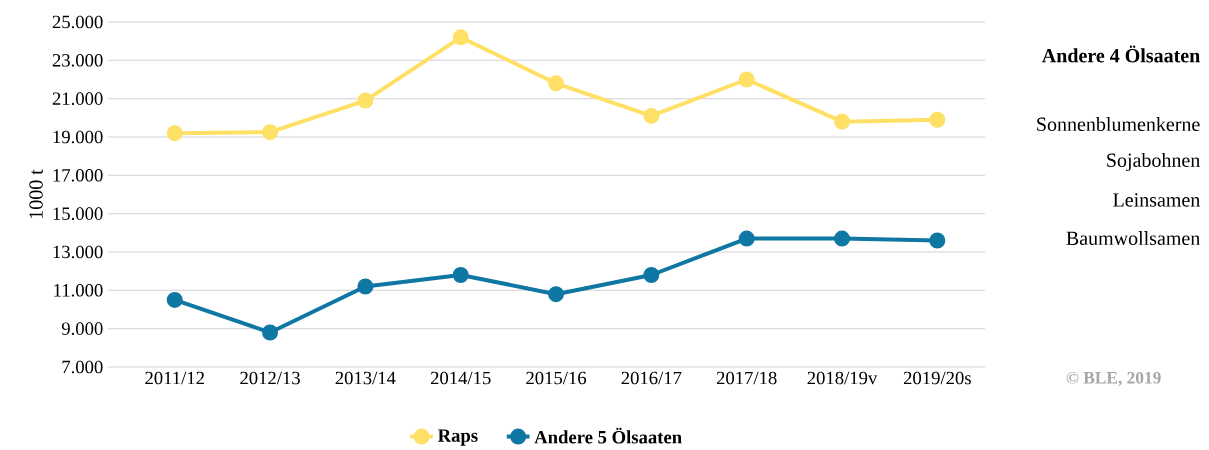  Describe the element at coordinates (1154, 162) in the screenshot. I see `text: Sojabohnen` at that location.